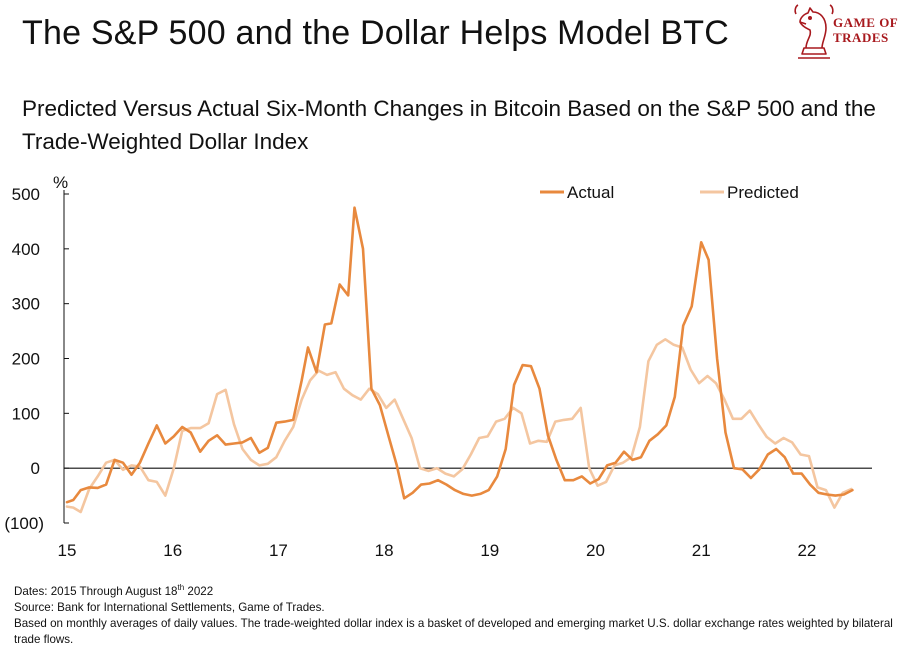 The width and height of the screenshot is (910, 661). Describe the element at coordinates (35, 468) in the screenshot. I see `y-tick-label: 0` at that location.